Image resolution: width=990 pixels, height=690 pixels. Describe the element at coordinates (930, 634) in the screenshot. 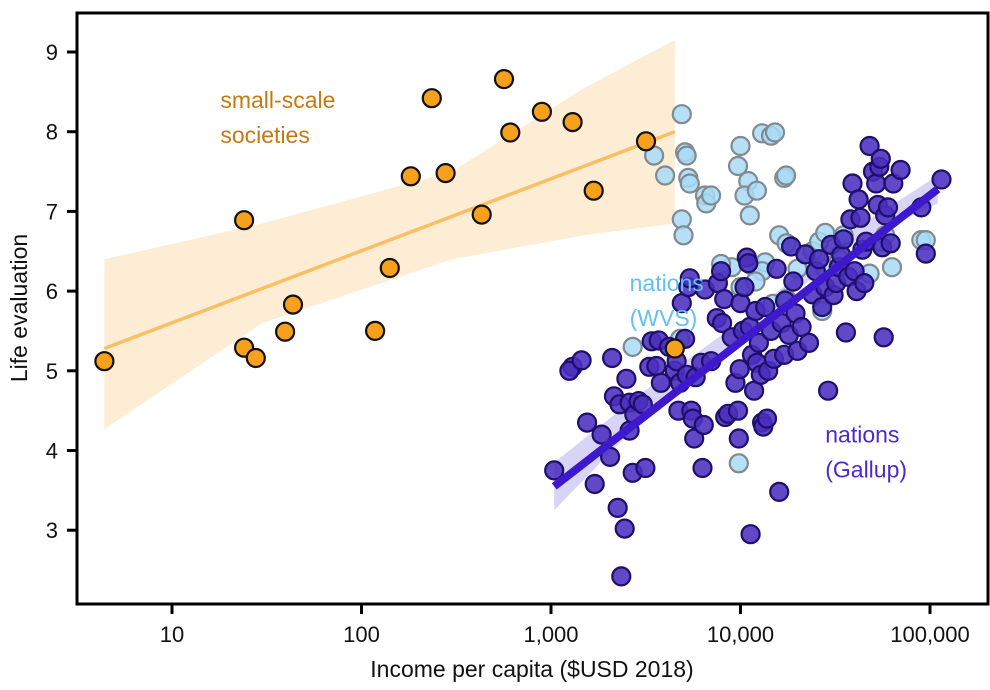

I see `x-tick-label: 100,000` at that location.